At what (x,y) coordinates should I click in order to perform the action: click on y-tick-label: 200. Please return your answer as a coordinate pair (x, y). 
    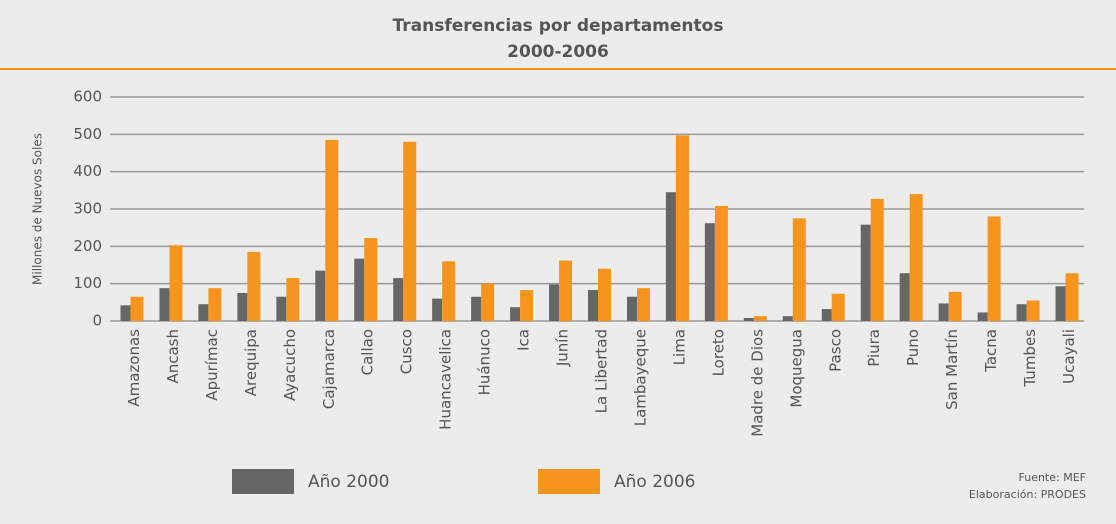
    Looking at the image, I should click on (87, 246).